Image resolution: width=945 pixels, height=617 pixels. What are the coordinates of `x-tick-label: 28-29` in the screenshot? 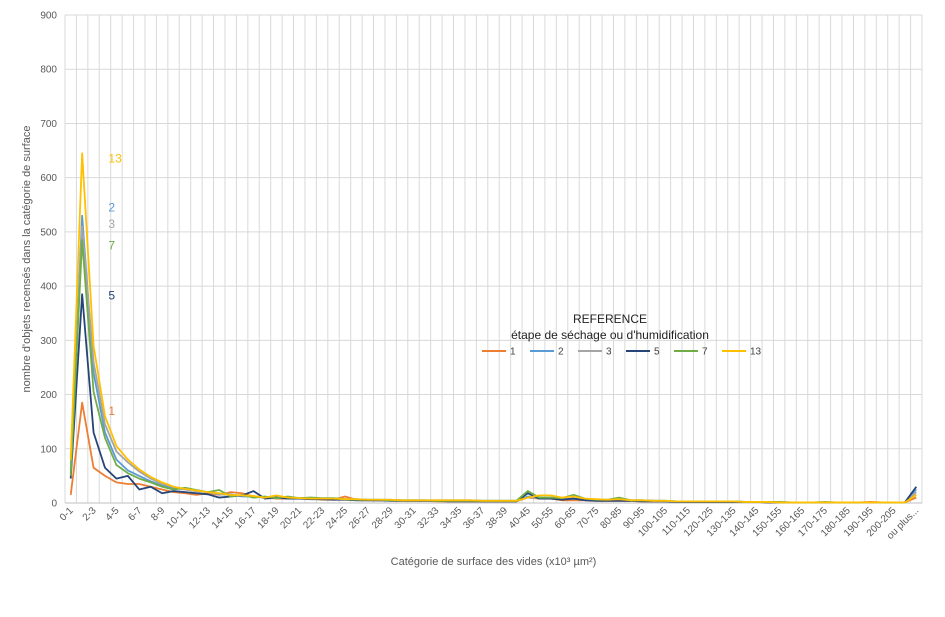 It's located at (383, 518).